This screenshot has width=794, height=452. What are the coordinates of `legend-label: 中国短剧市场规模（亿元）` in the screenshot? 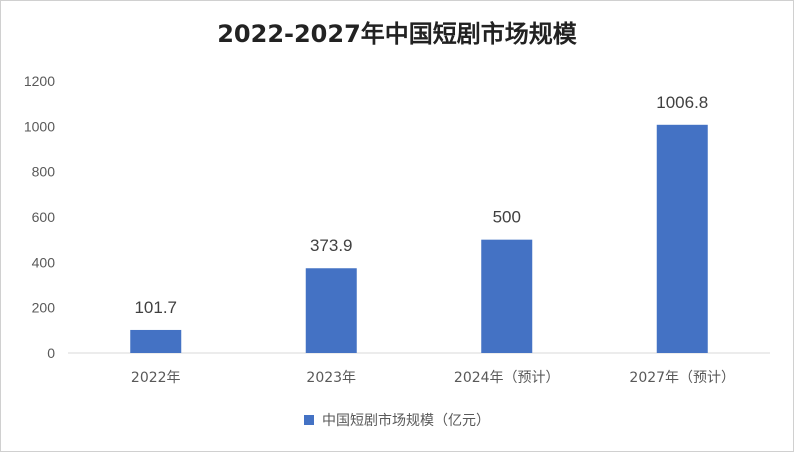 It's located at (406, 421).